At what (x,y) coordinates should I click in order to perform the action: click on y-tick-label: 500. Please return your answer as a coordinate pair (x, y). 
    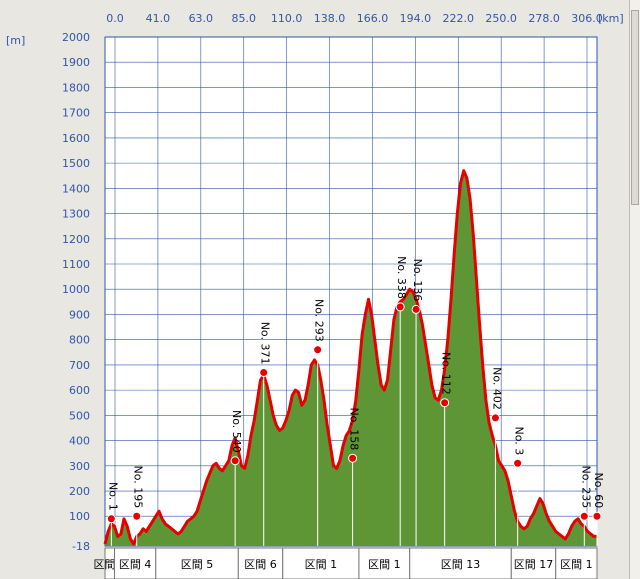
    Looking at the image, I should click on (79, 415).